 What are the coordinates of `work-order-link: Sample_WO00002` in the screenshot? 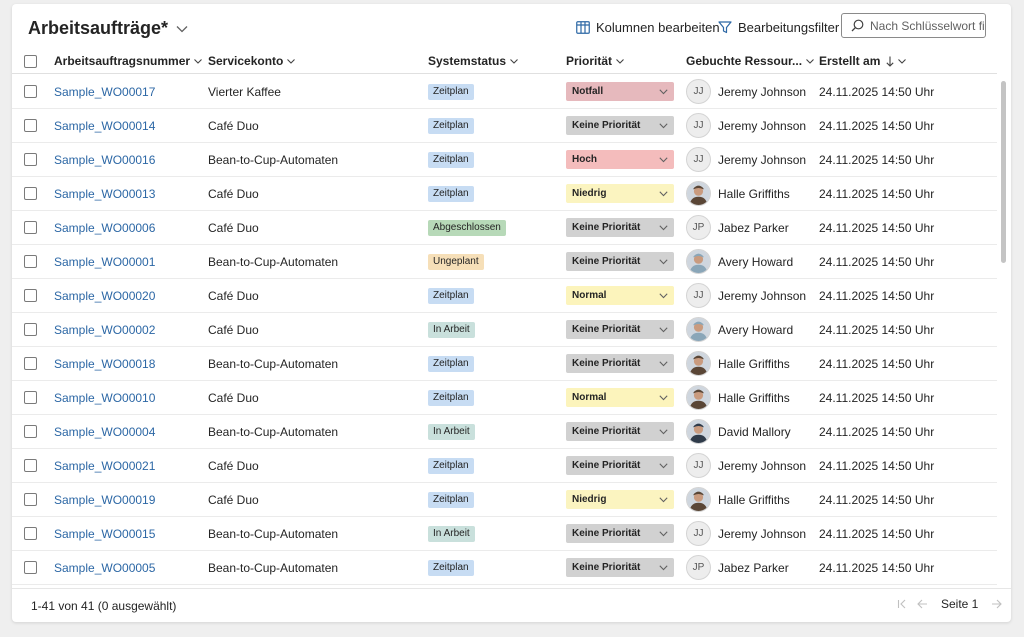 It's located at (105, 329).